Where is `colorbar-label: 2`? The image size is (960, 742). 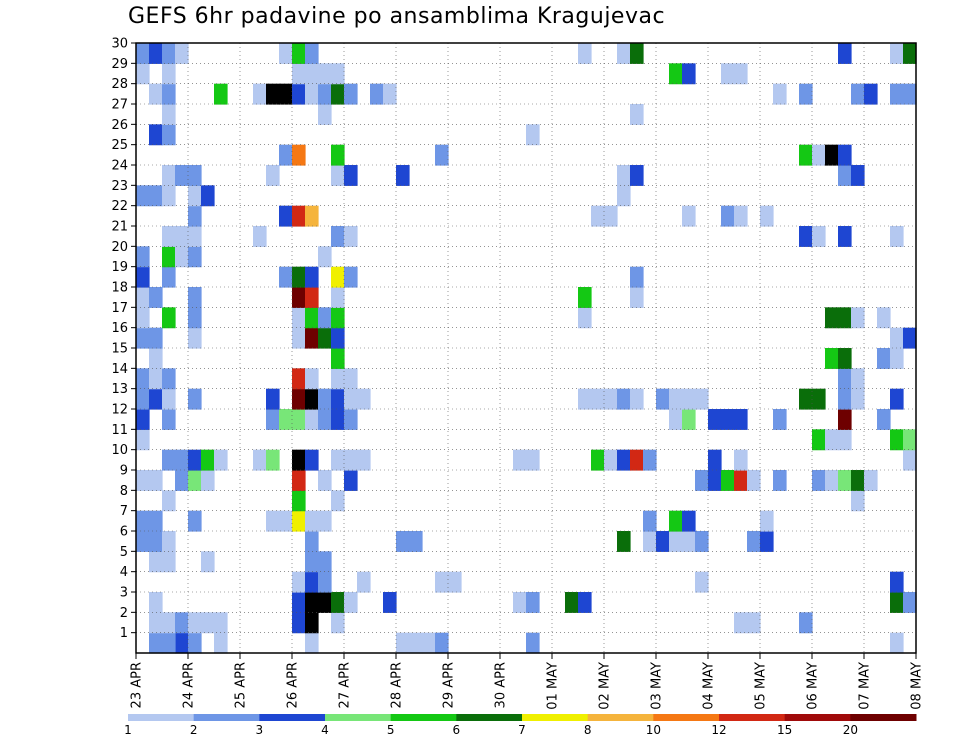
colorbar-label: 2 is located at coordinates (194, 730).